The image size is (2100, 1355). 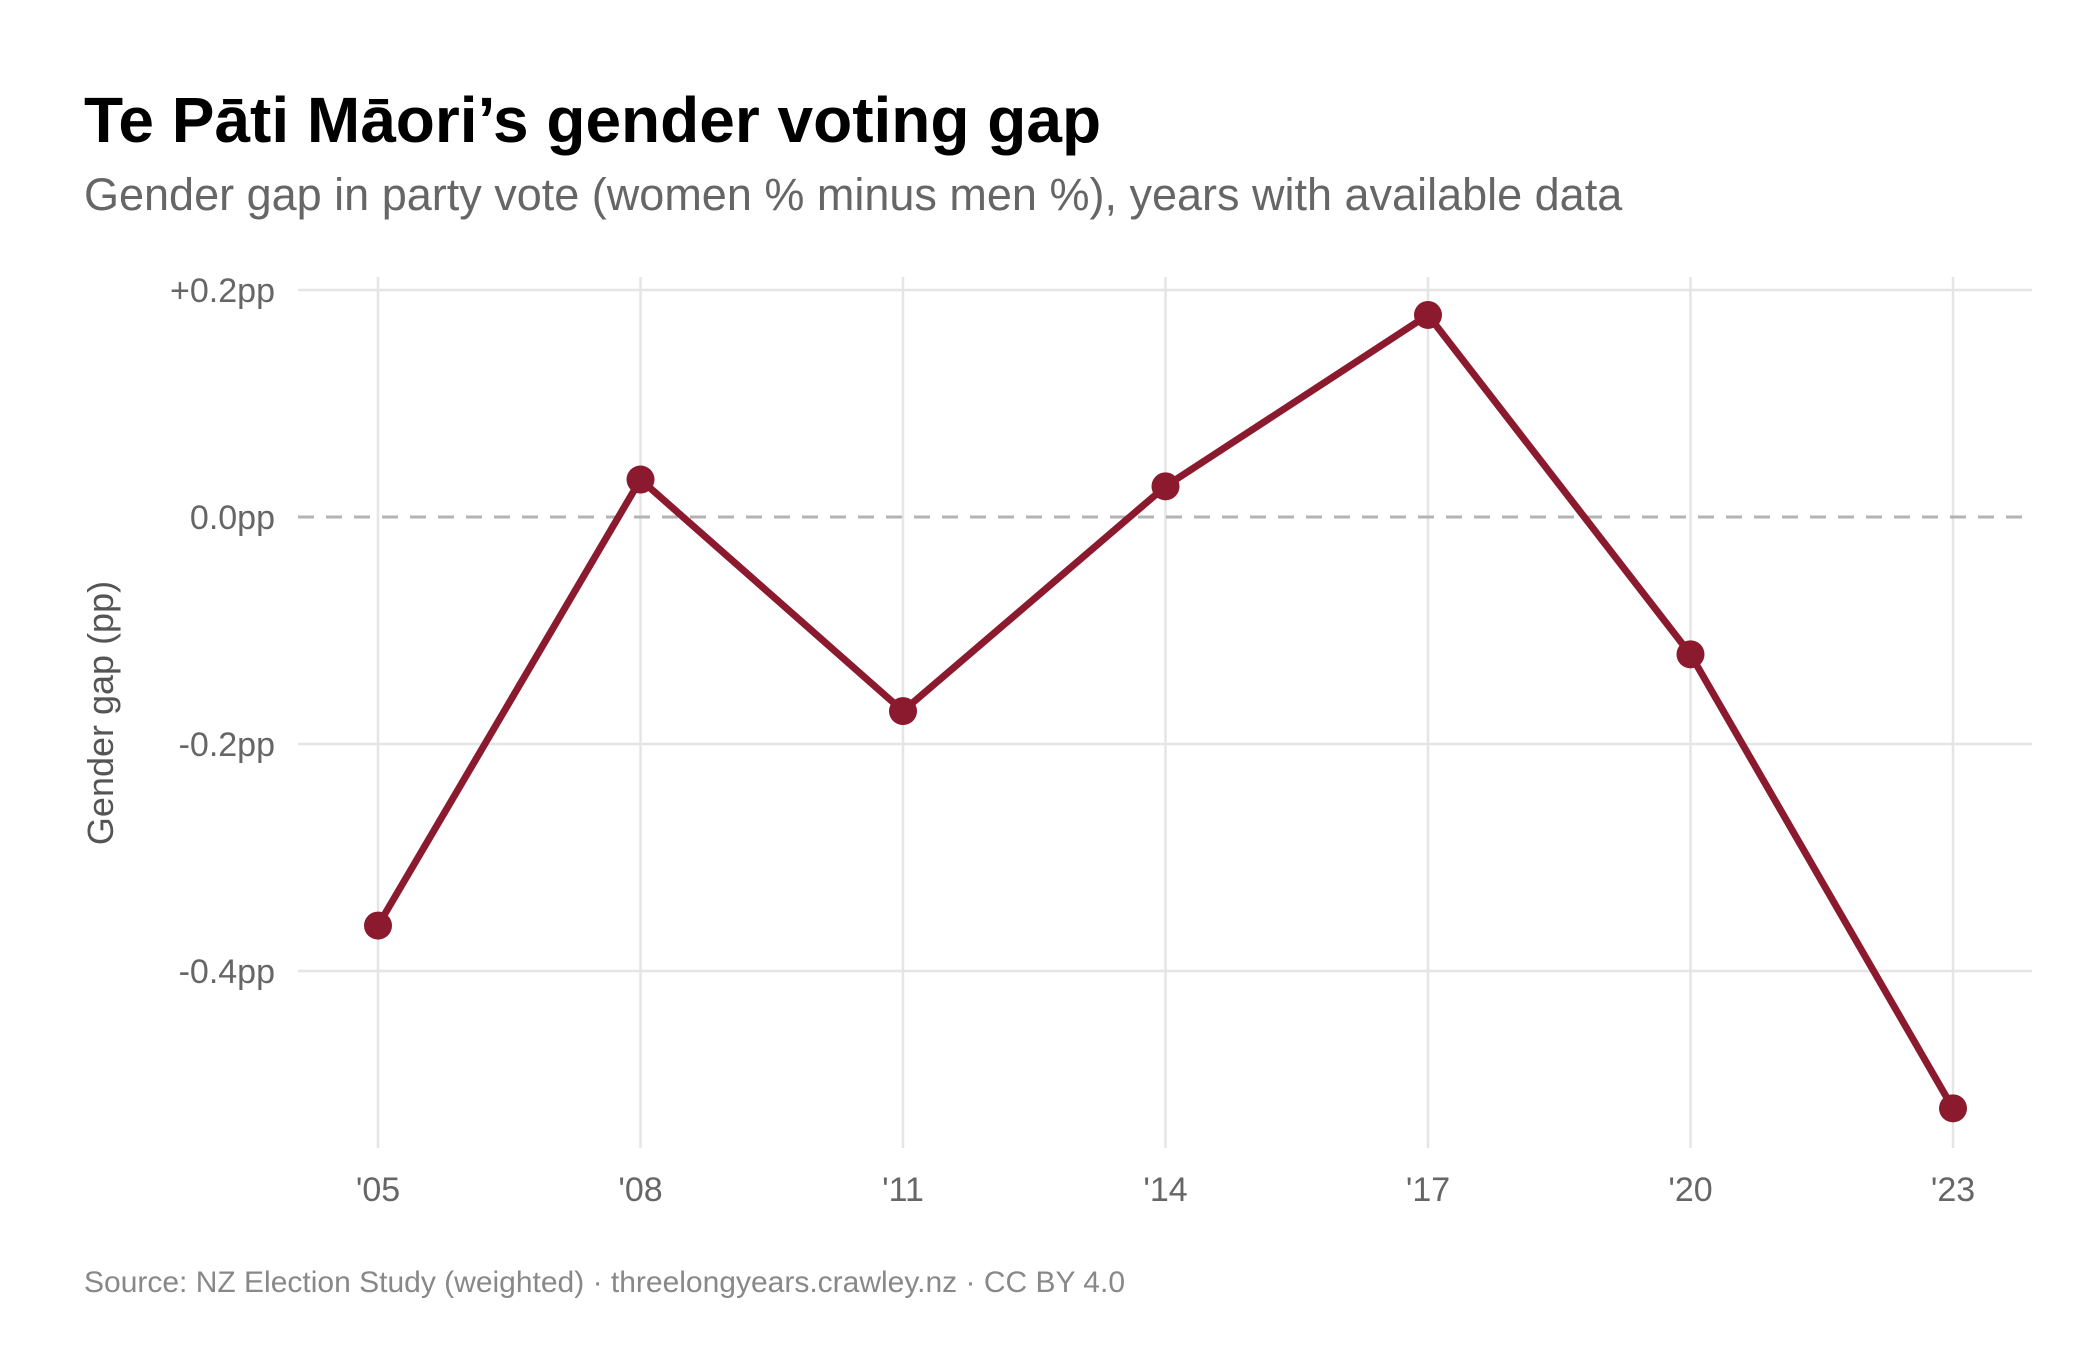 What do you see at coordinates (1428, 1190) in the screenshot?
I see `x-tick-label: '17` at bounding box center [1428, 1190].